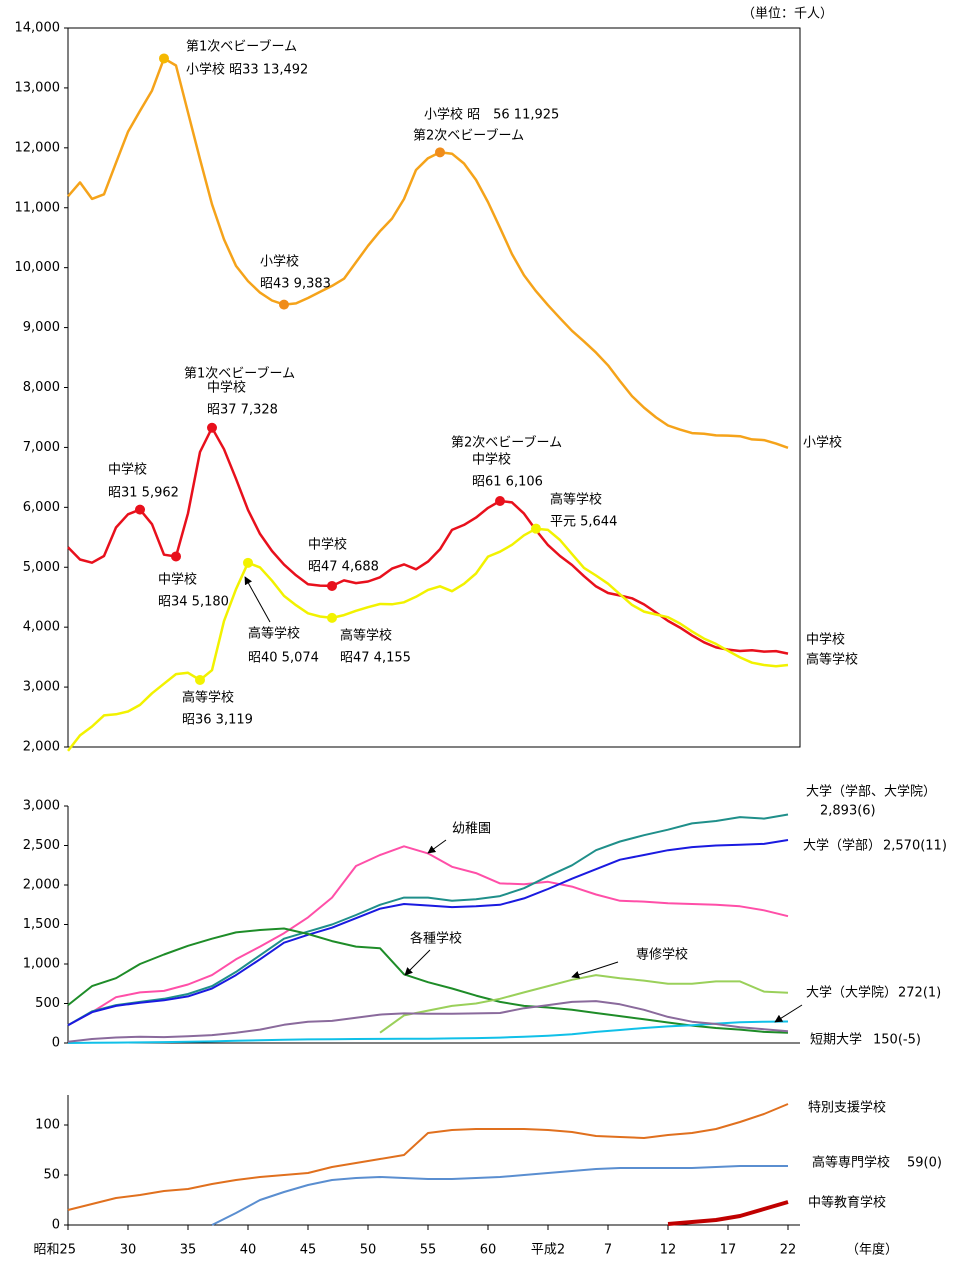  Describe the element at coordinates (608, 1250) in the screenshot. I see `x-tick-label: 7` at that location.